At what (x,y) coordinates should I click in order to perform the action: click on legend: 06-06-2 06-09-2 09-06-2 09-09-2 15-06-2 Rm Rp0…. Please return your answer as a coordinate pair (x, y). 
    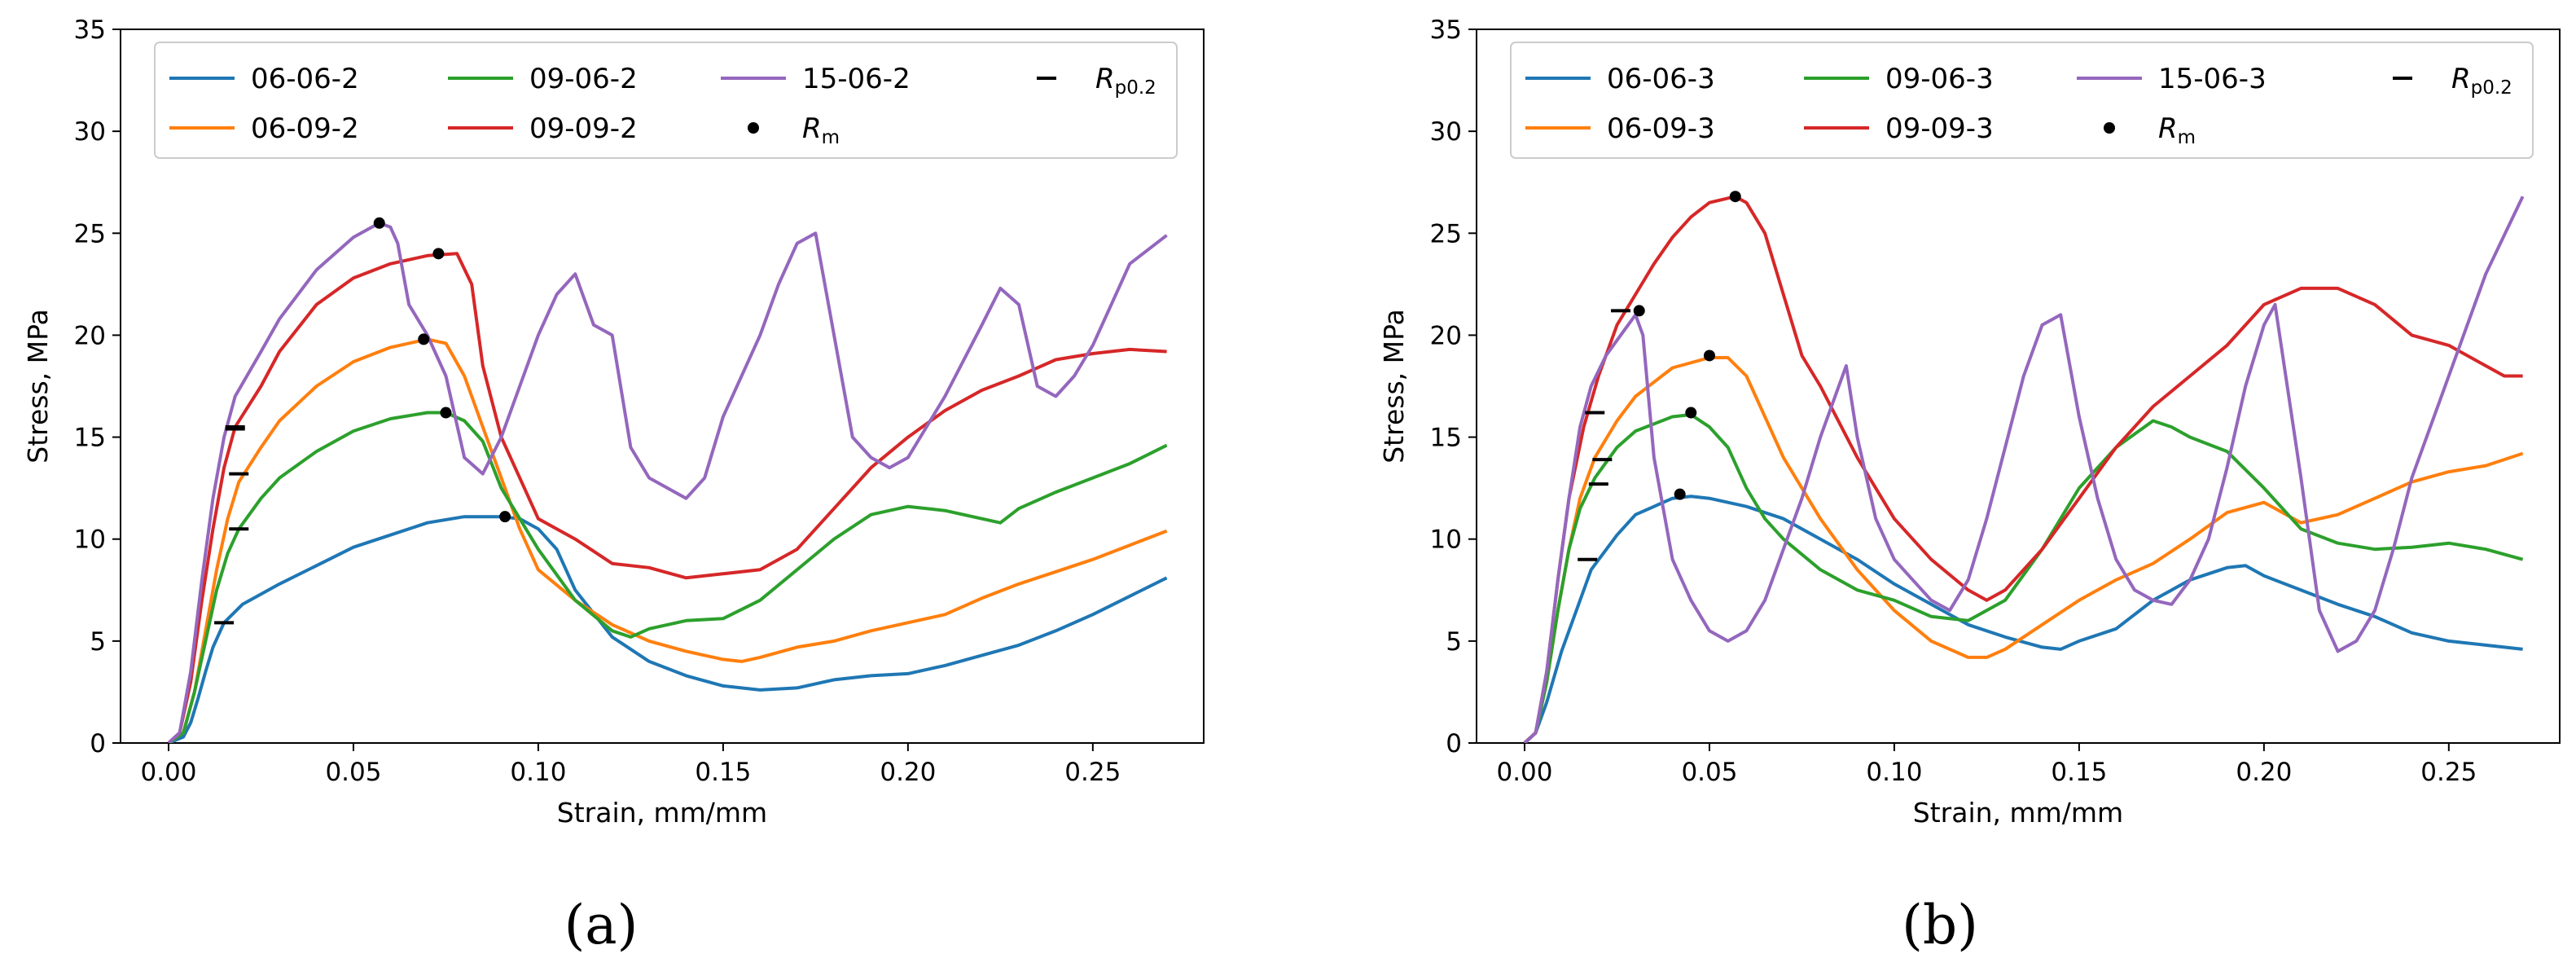
    Looking at the image, I should click on (666, 100).